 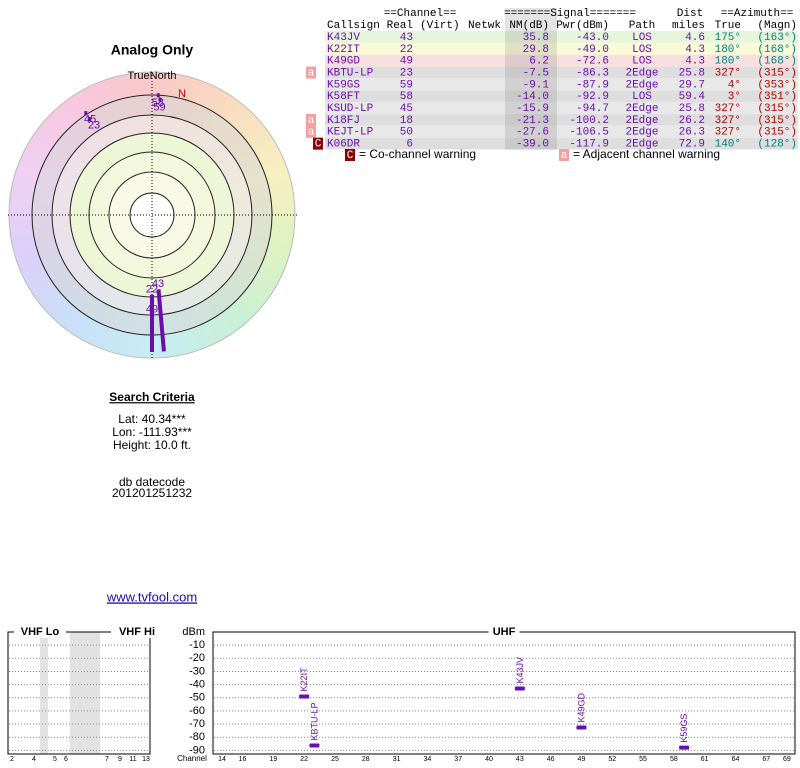 What do you see at coordinates (159, 107) in the screenshot?
I see `polar-label: 59` at bounding box center [159, 107].